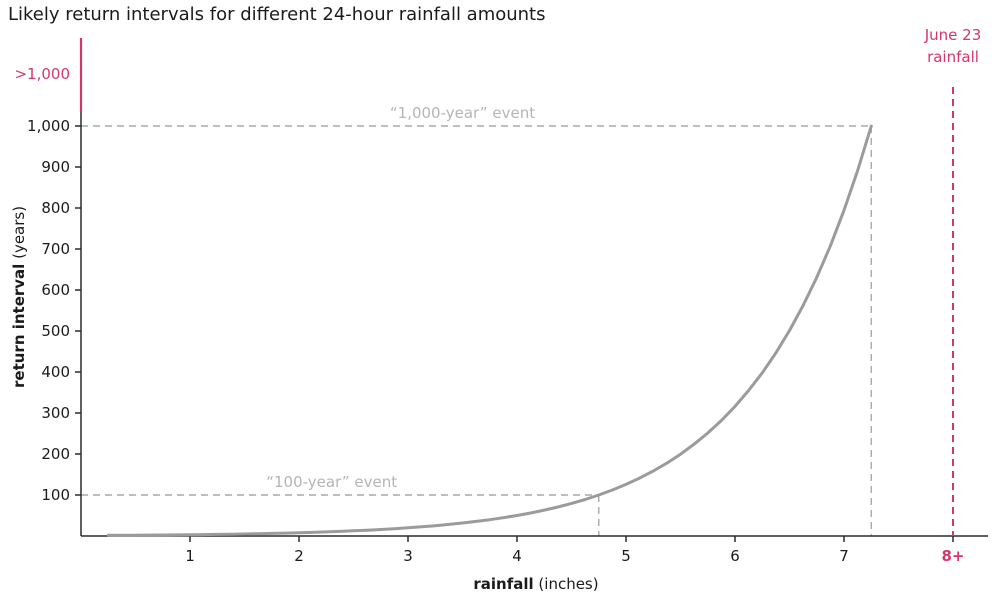  What do you see at coordinates (953, 35) in the screenshot?
I see `june-23-rainfall-label-line-0: June 23` at bounding box center [953, 35].